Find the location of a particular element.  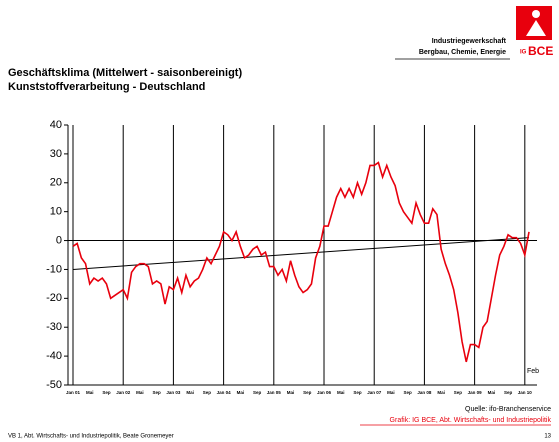

logo-head is located at coordinates (536, 14).